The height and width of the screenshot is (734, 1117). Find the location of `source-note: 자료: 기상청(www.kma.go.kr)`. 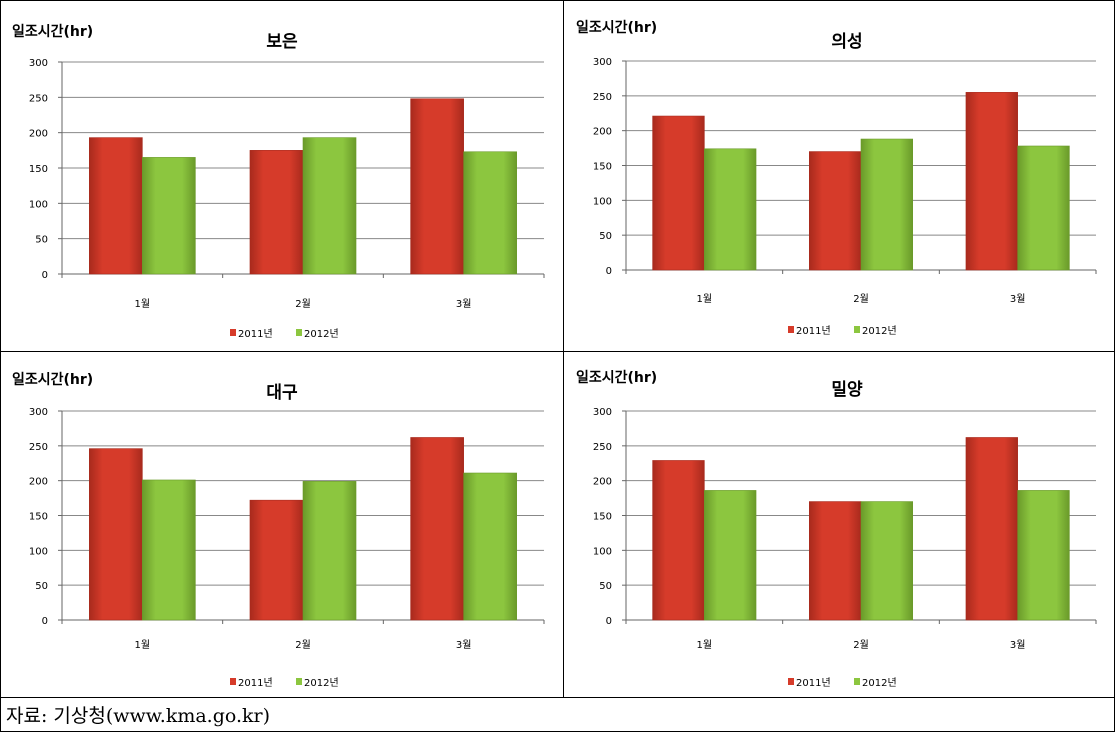

source-note: 자료: 기상청(www.kma.go.kr) is located at coordinates (138, 716).